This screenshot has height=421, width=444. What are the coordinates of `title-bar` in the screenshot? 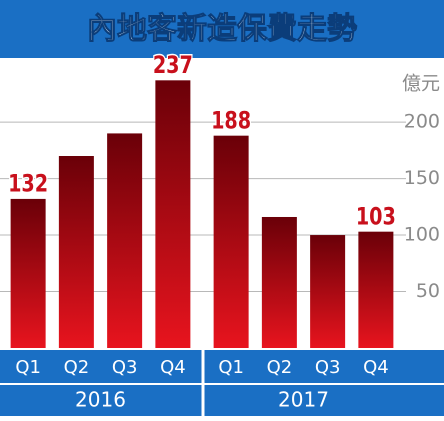 It's located at (222, 29).